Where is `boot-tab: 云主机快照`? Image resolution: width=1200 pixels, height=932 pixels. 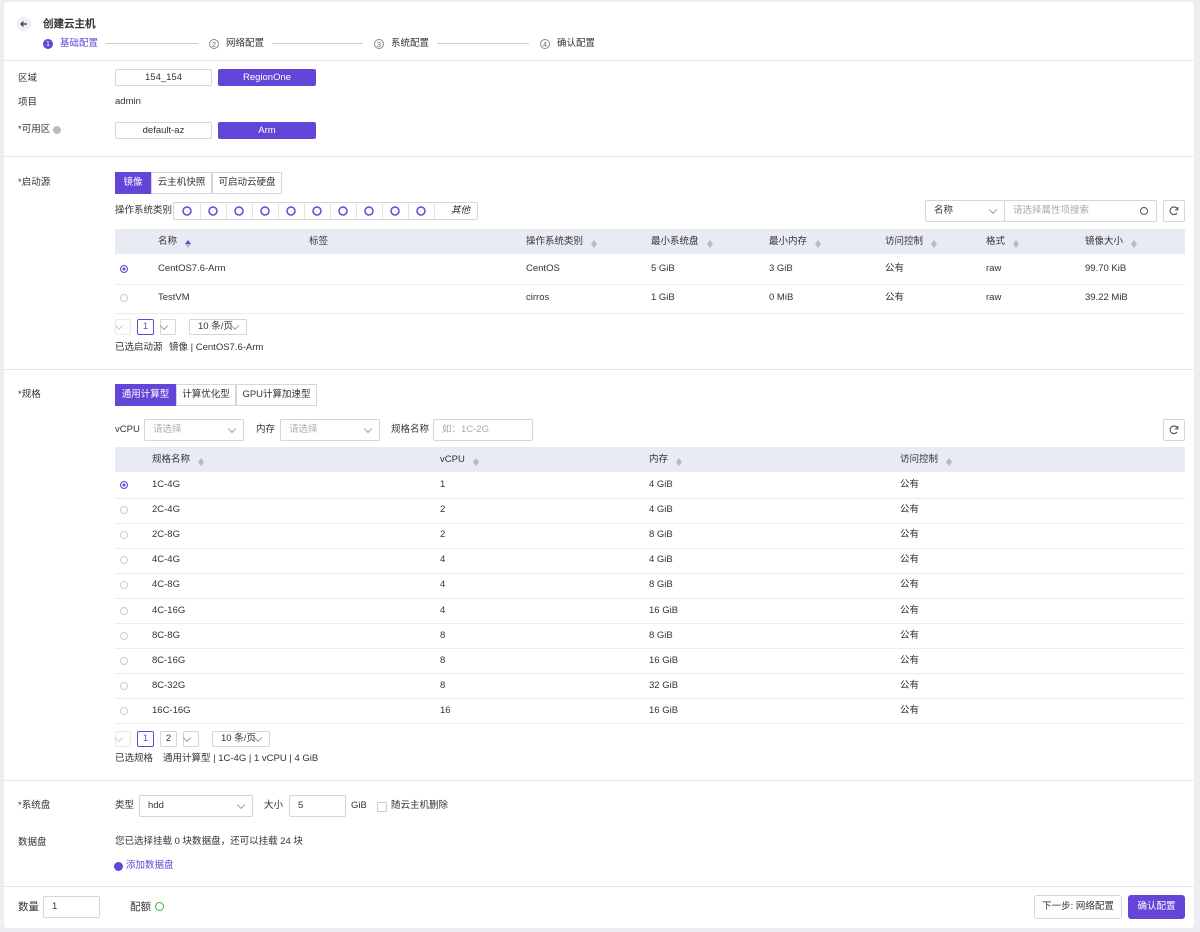
boot-tab: 云主机快照 is located at coordinates (181, 183).